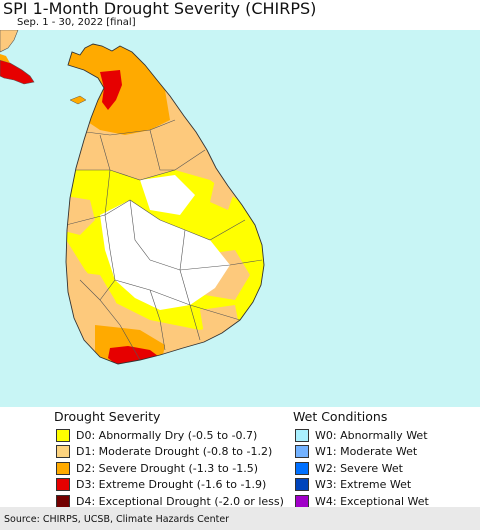 The width and height of the screenshot is (480, 530). What do you see at coordinates (340, 416) in the screenshot?
I see `wet-legend-heading: Wet Conditions` at bounding box center [340, 416].